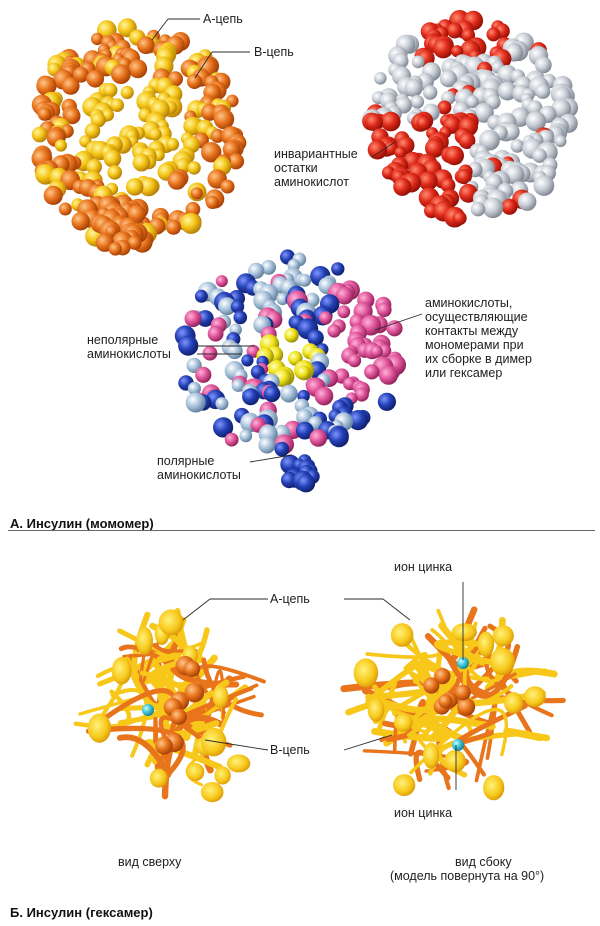  What do you see at coordinates (464, 373) in the screenshot?
I see `contacts-label-line6: или гексамер` at bounding box center [464, 373].